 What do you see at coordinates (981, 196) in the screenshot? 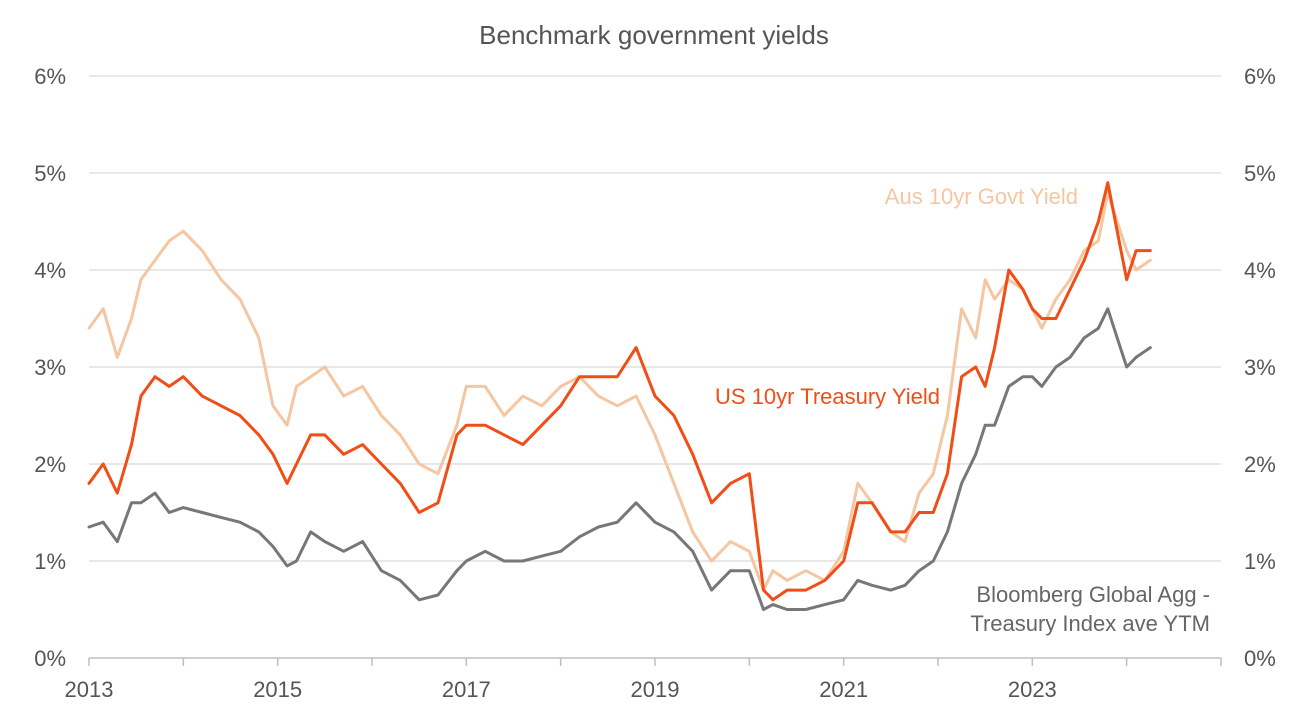
I see `series-label-0: Aus 10yr Govt Yield` at bounding box center [981, 196].